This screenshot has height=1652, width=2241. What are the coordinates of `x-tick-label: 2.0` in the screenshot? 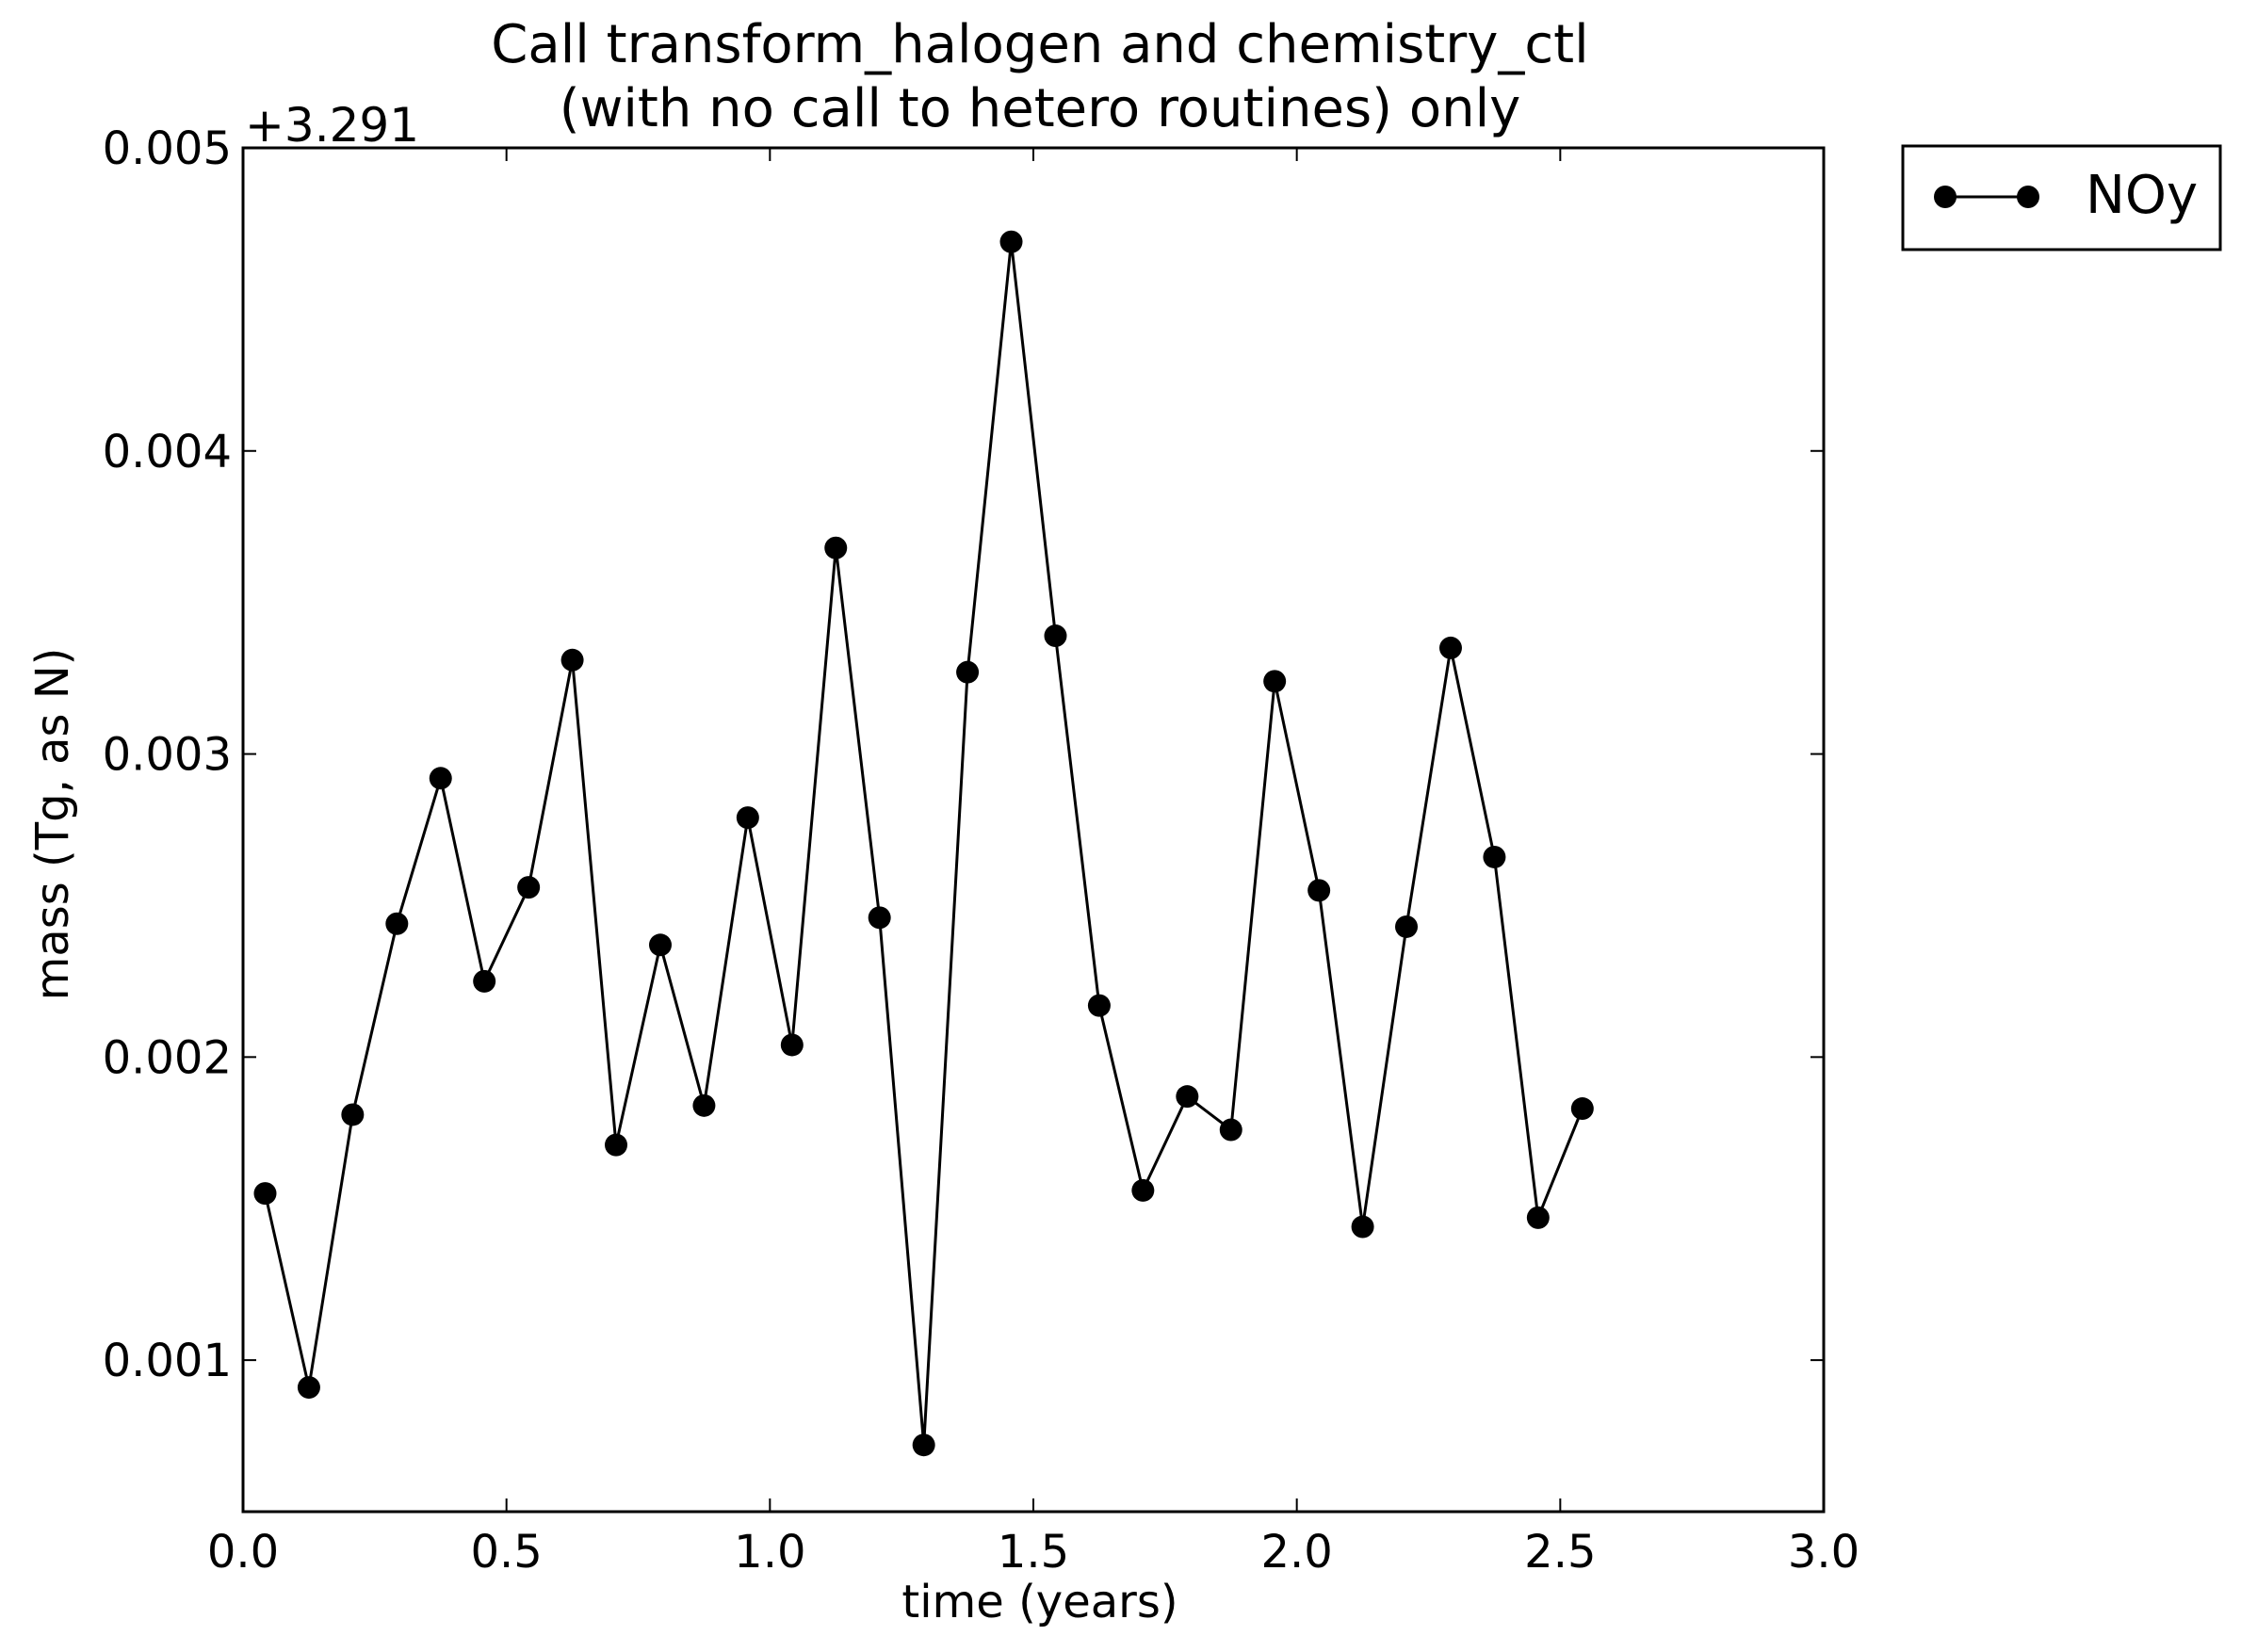 It's located at (1296, 1552).